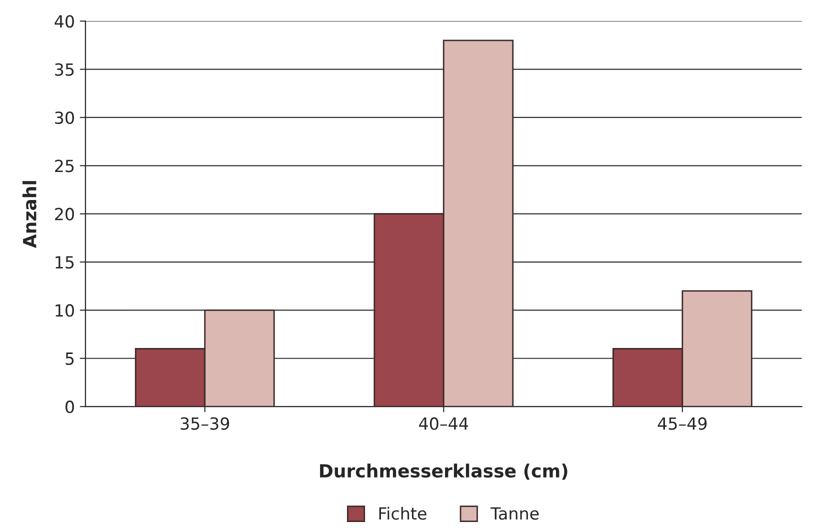 This screenshot has height=528, width=814. I want to click on x-axis-title: Durchmesserklasse (cm), so click(444, 472).